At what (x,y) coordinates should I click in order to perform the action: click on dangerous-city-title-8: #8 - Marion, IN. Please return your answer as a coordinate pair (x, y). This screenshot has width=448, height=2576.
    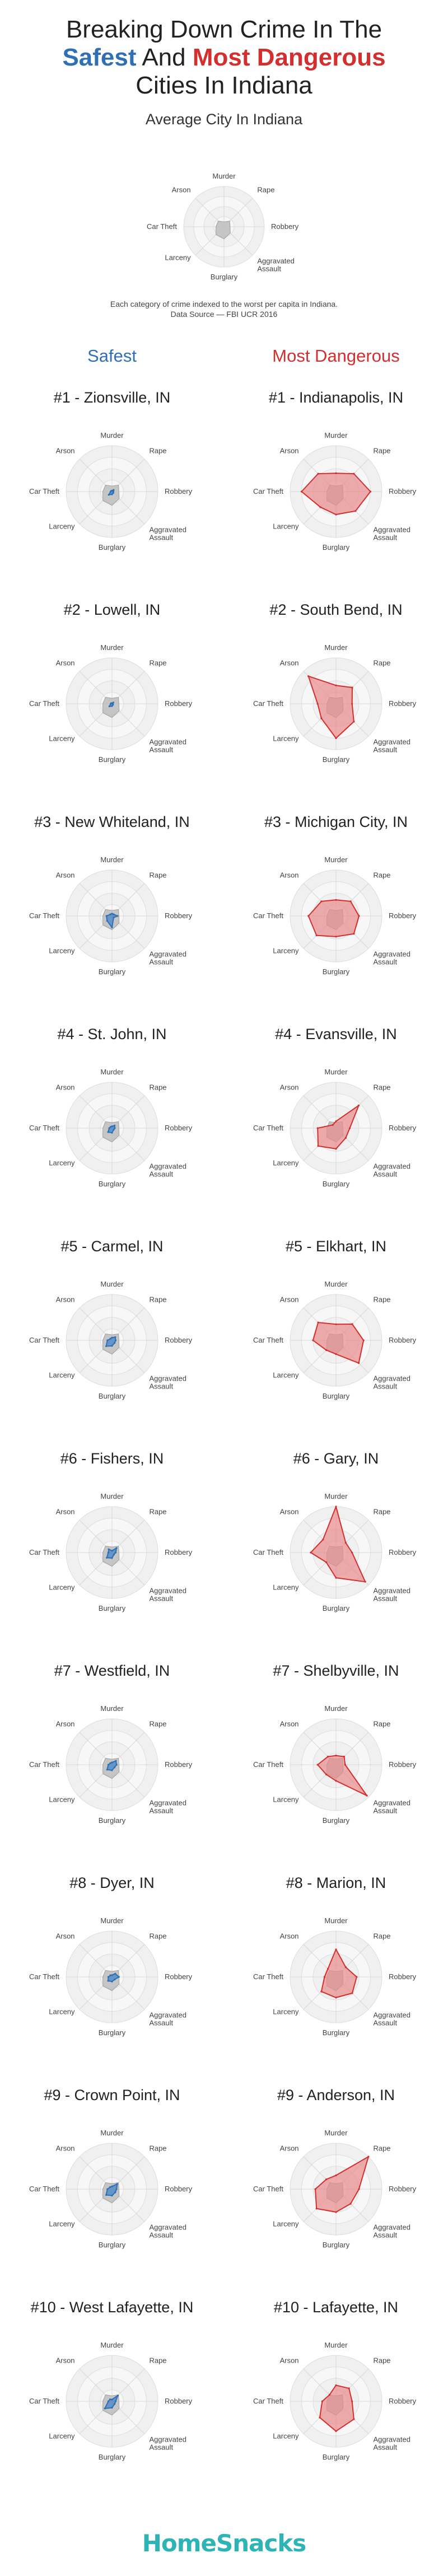
    Looking at the image, I should click on (336, 1882).